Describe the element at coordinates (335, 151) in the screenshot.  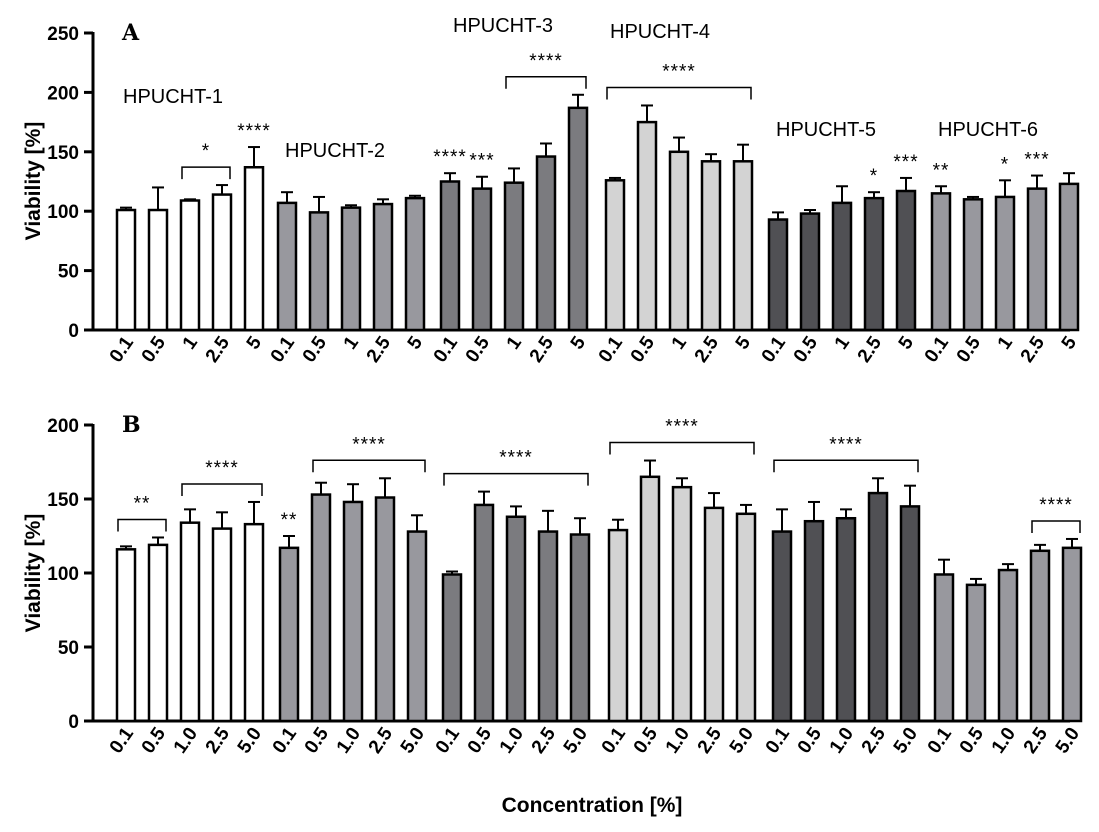
I see `group-label: HPUCHT-2` at that location.